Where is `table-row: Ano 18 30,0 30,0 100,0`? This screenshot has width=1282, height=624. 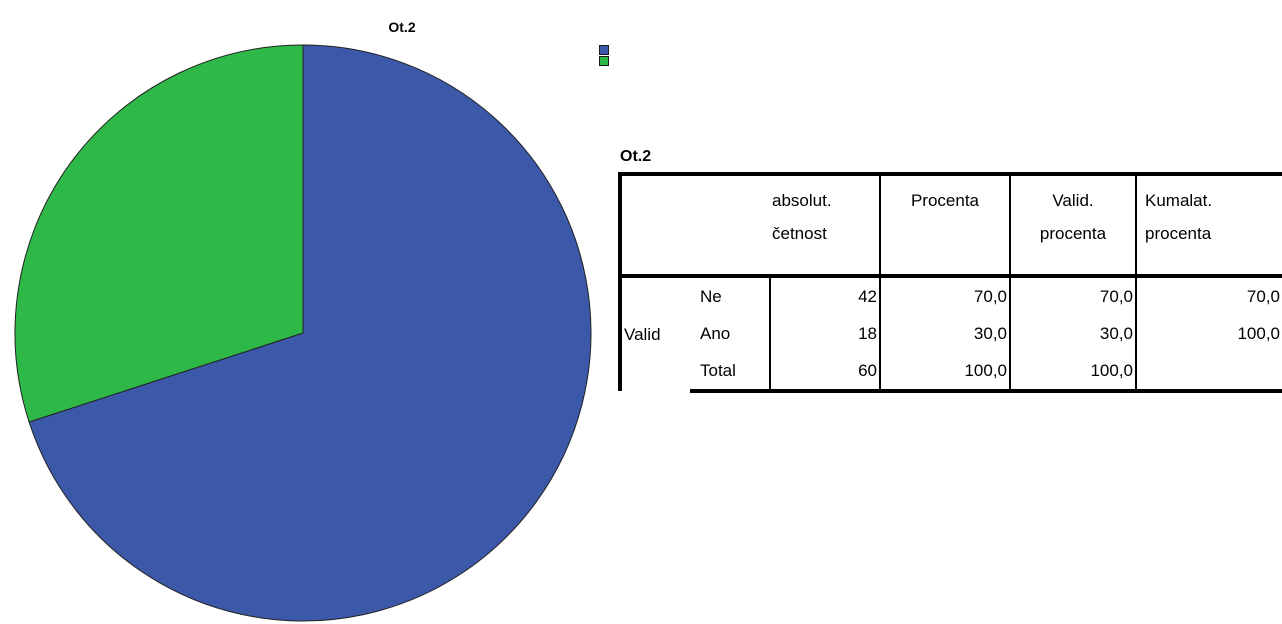
table-row: Ano 18 30,0 30,0 100,0 is located at coordinates (951, 333).